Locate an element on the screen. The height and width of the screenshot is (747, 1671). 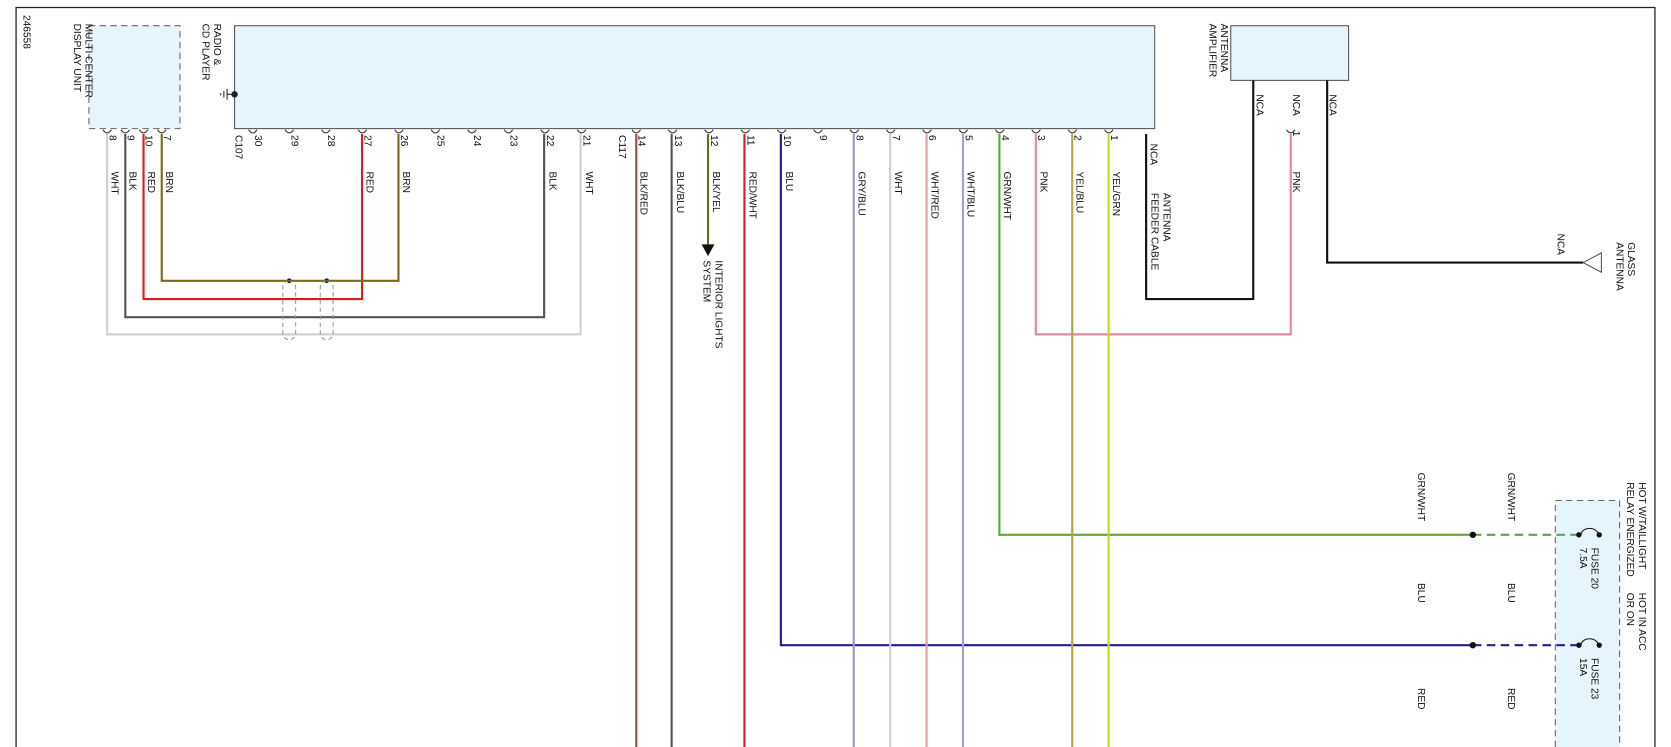
wire-color: BRN is located at coordinates (168, 181).